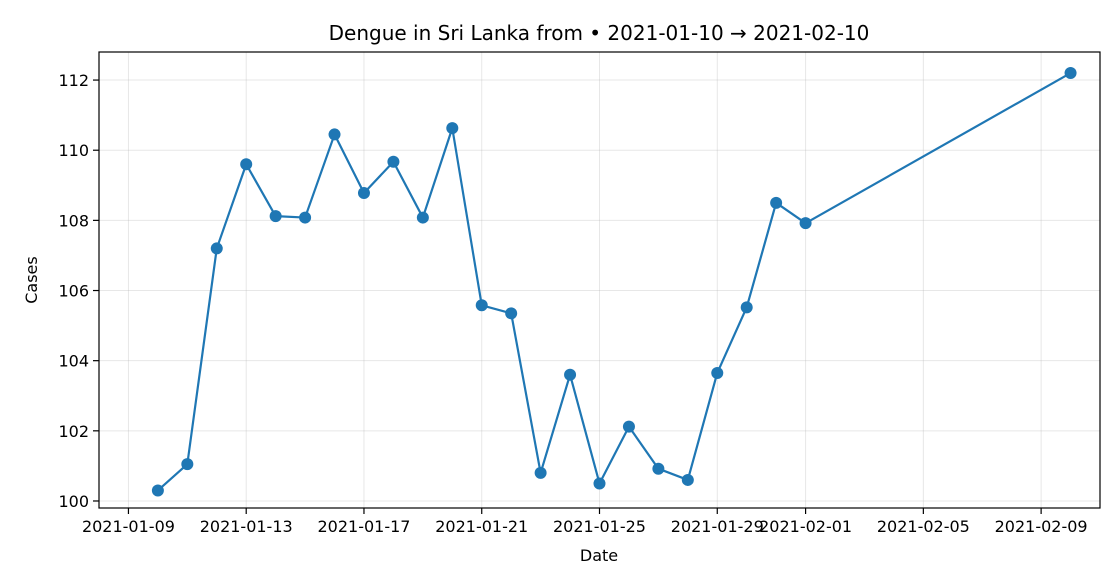 Image resolution: width=1120 pixels, height=588 pixels. I want to click on y-axis-label: Cases, so click(31, 280).